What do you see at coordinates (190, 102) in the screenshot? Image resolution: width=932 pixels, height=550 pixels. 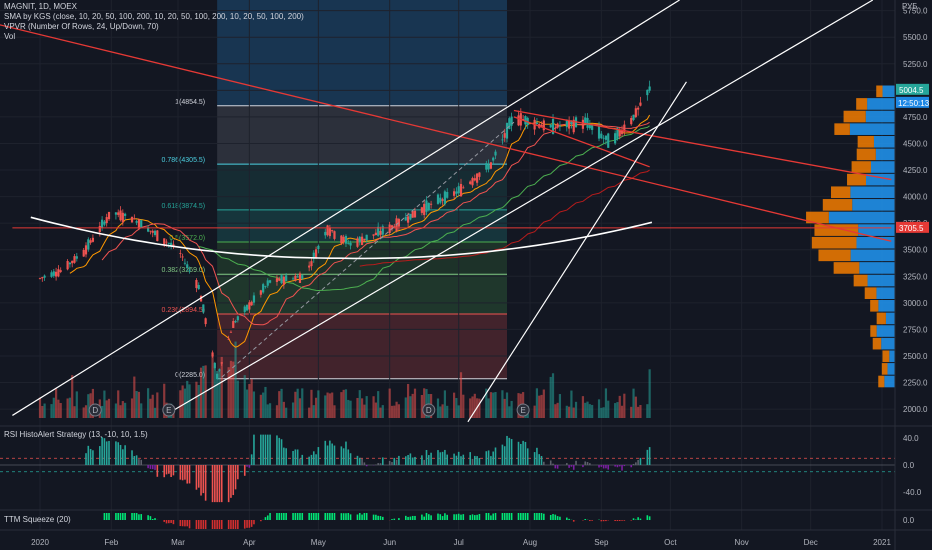 I see `fib-level-label: 1(4854.5)` at bounding box center [190, 102].